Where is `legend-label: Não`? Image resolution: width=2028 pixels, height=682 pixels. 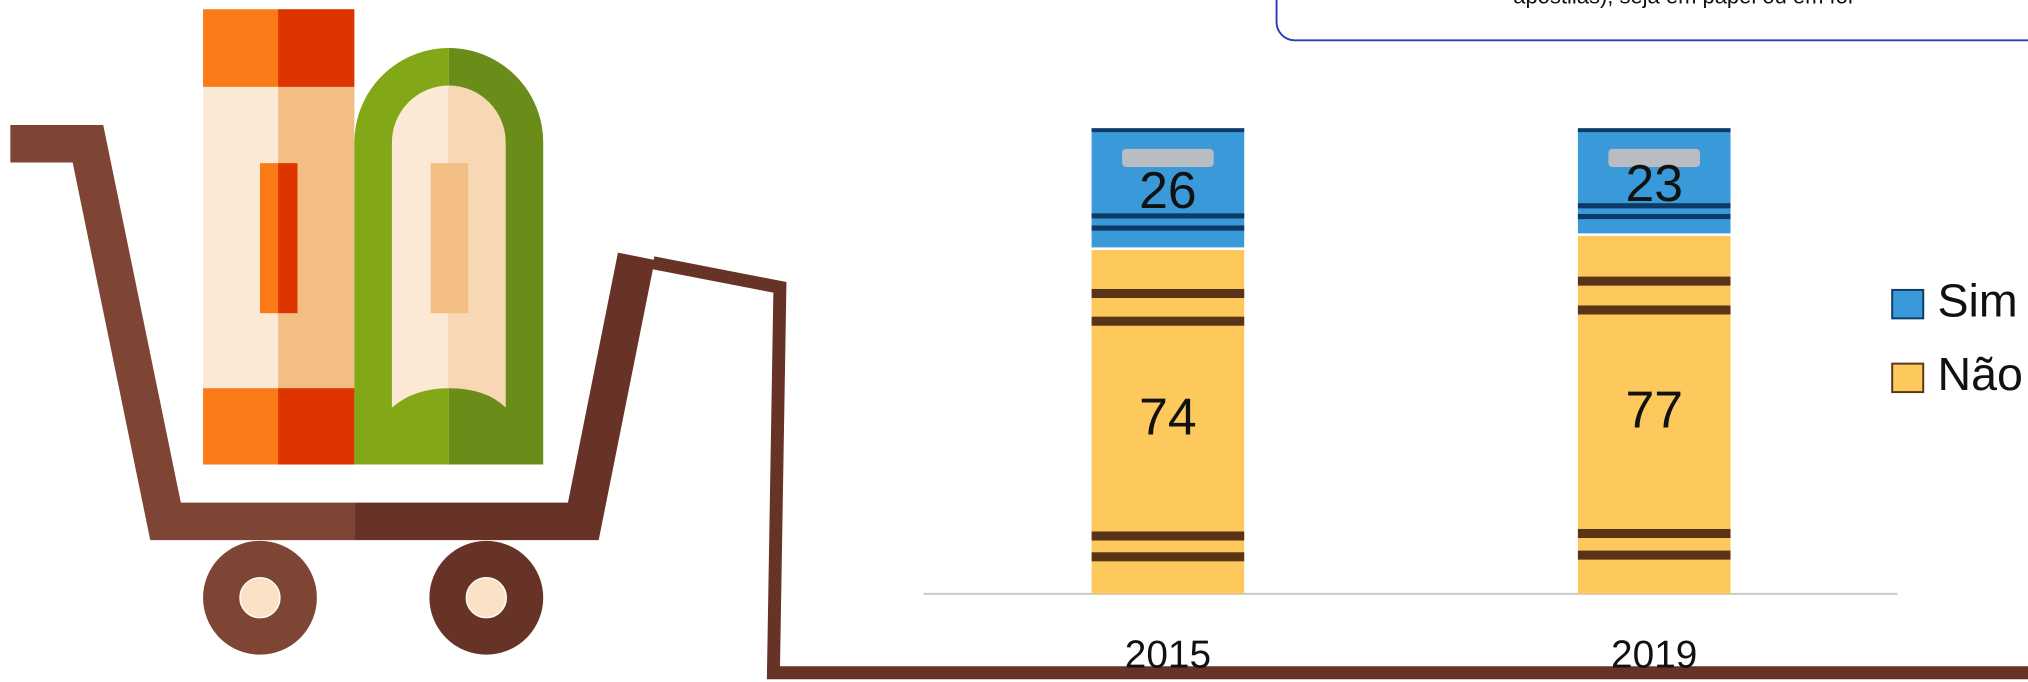
legend-label: Não is located at coordinates (1979, 374).